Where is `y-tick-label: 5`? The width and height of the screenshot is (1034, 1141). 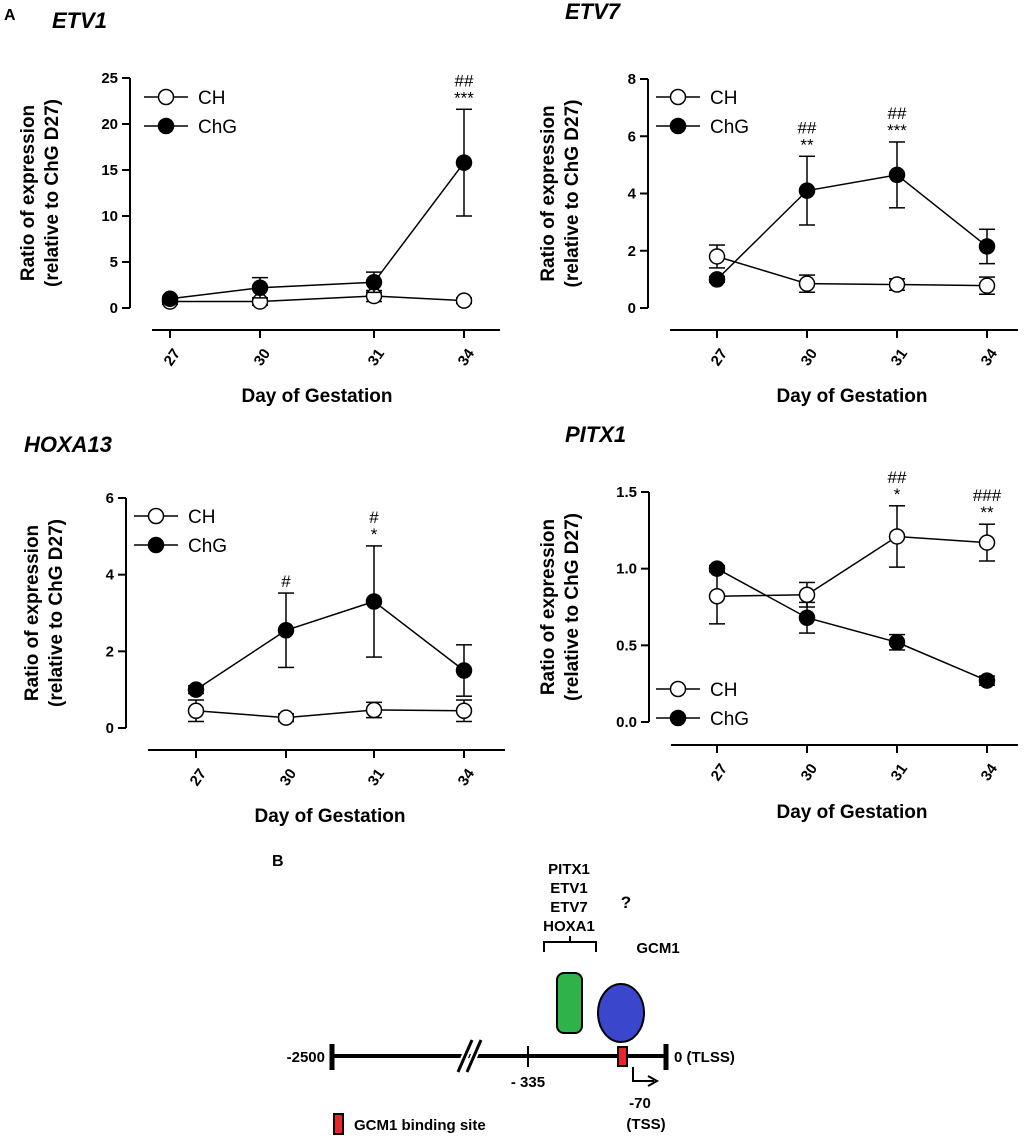
y-tick-label: 5 is located at coordinates (114, 262).